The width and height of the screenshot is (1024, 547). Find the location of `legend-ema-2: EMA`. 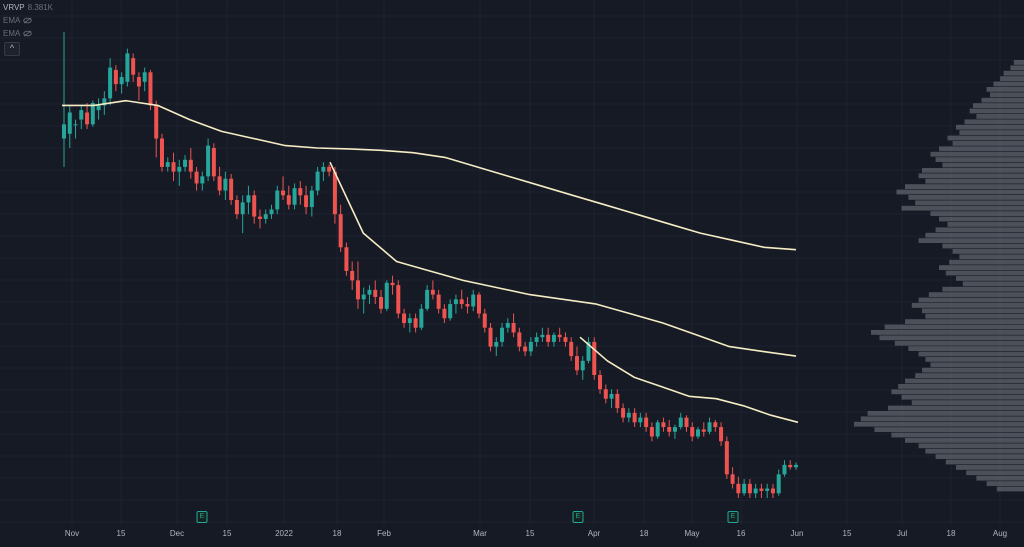

legend-ema-2: EMA is located at coordinates (18, 33).